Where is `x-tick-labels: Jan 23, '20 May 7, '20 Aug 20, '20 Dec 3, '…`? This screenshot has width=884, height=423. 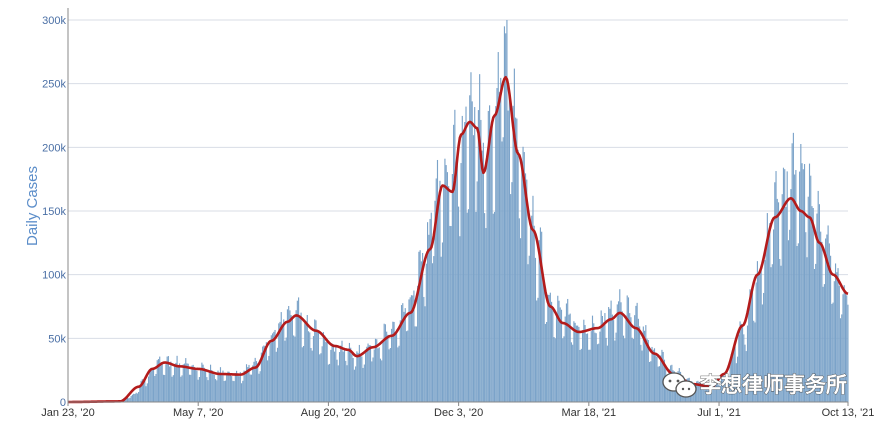
x-tick-labels: Jan 23, '20 May 7, '20 Aug 20, '20 Dec 3, '… is located at coordinates (457, 413).